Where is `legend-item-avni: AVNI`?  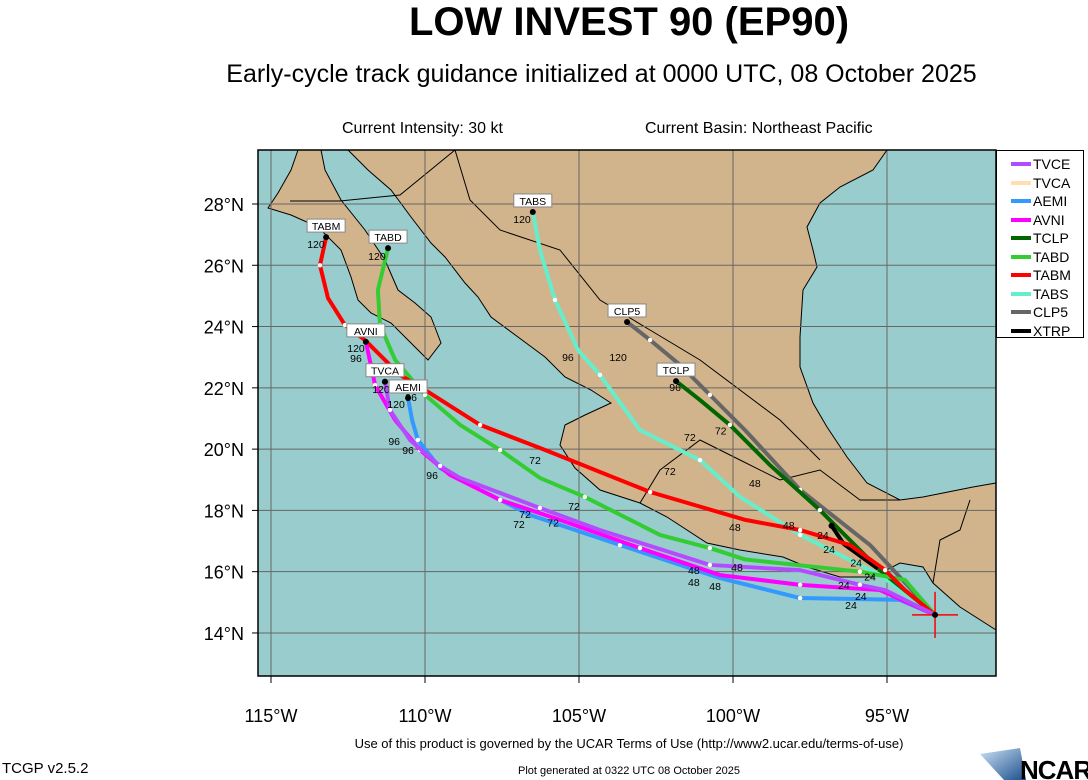 legend-item-avni: AVNI is located at coordinates (1040, 220).